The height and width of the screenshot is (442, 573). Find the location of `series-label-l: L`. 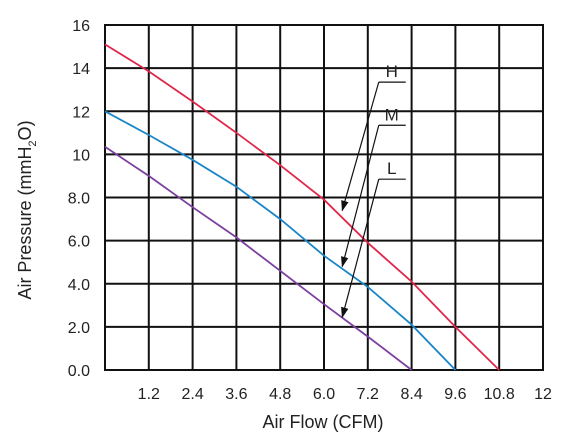

series-label-l: L is located at coordinates (391, 168).